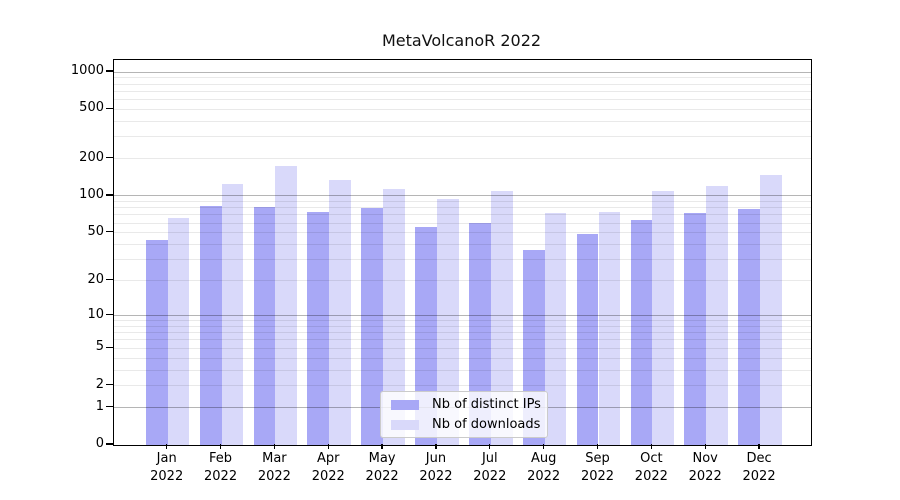 This screenshot has width=900, height=500. I want to click on x-tick-label: Aug 2022, so click(544, 467).